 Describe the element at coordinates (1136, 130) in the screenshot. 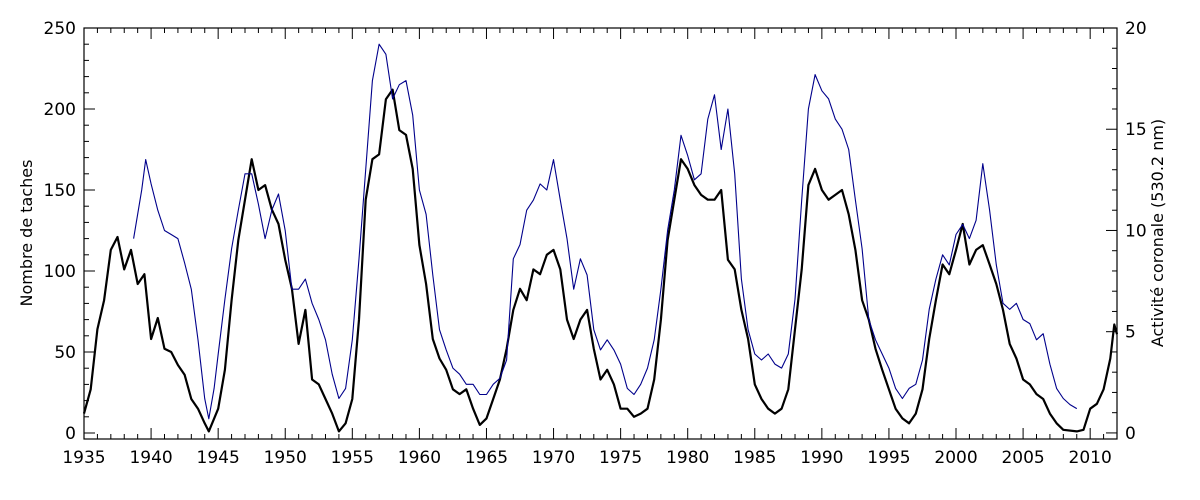

I see `y-tick-label-right: 15` at that location.